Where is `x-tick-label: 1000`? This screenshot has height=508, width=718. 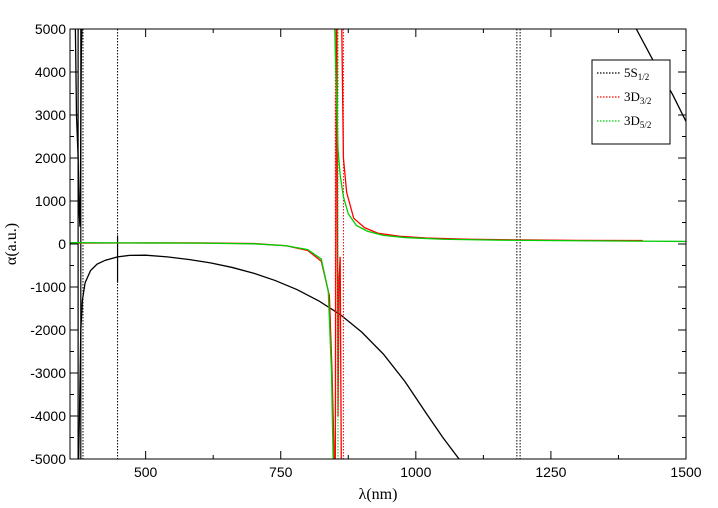 x-tick-label: 1000 is located at coordinates (415, 472).